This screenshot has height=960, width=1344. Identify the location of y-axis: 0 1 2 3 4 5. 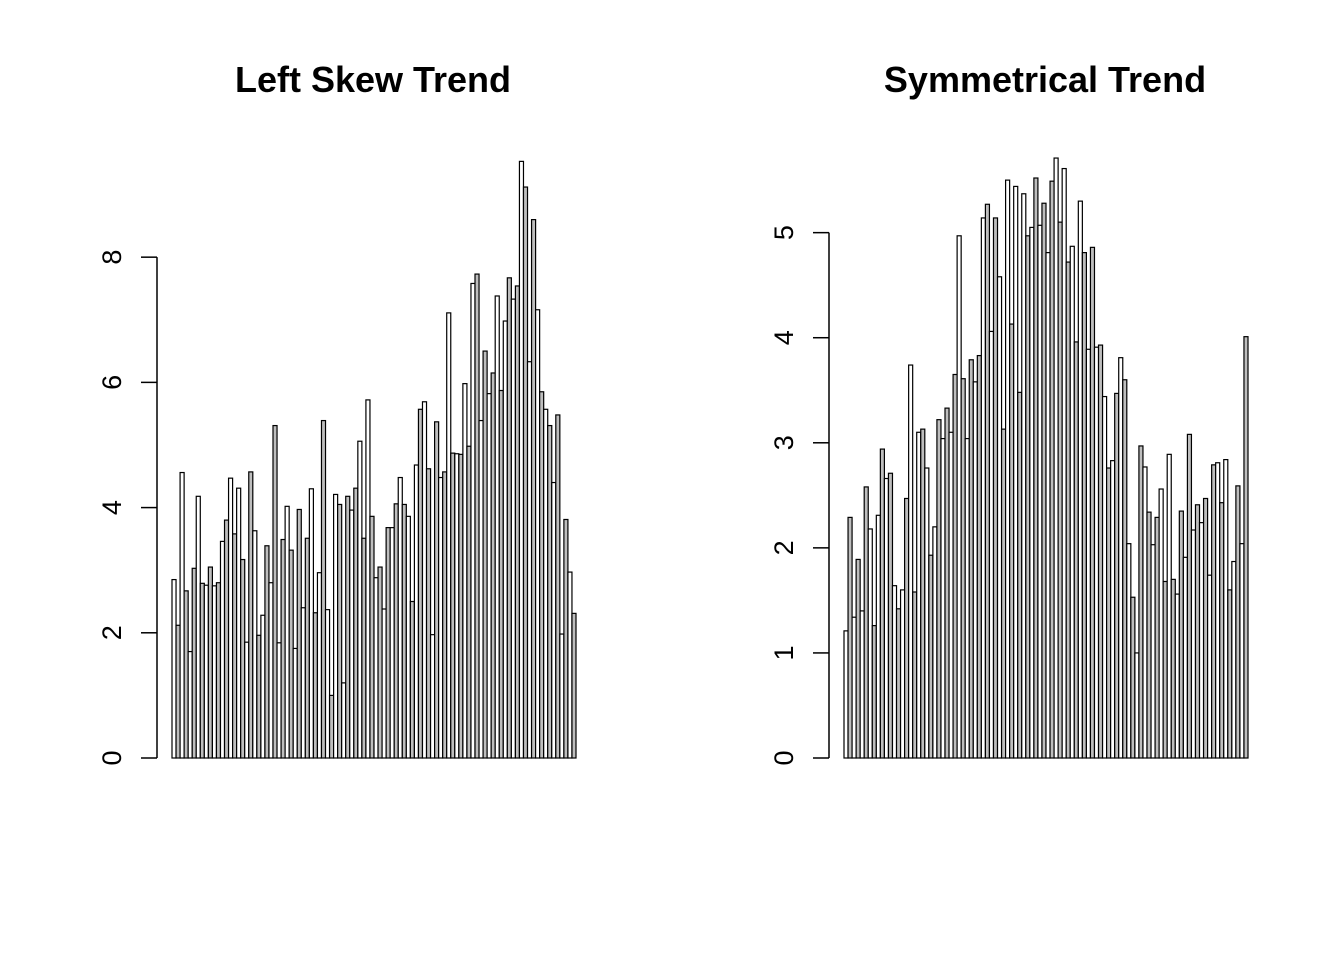
(799, 495).